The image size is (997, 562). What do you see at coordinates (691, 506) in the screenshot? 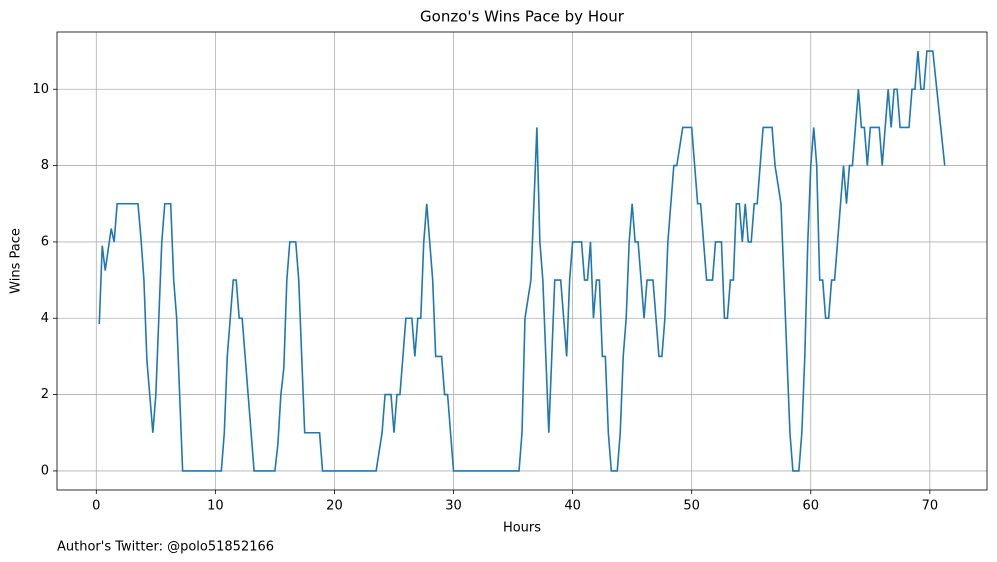
I see `x-tick-label: 50` at bounding box center [691, 506].